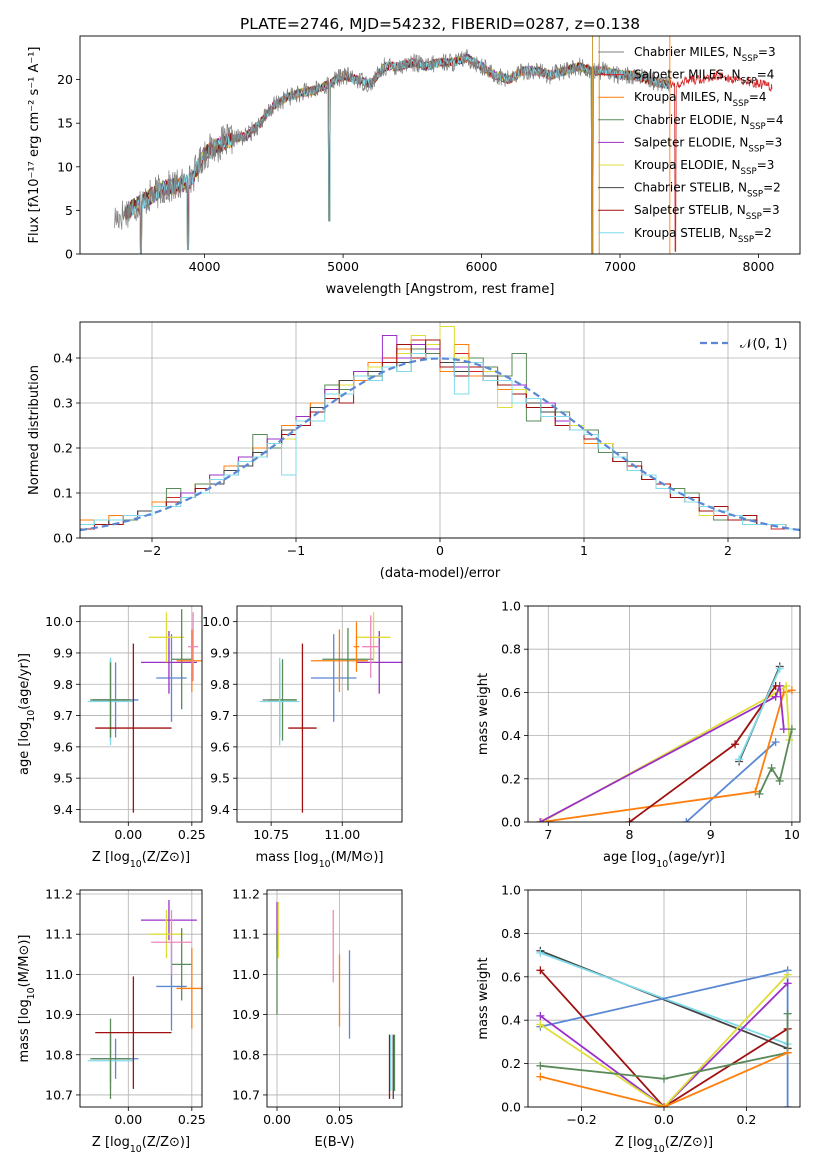 The width and height of the screenshot is (819, 1170). I want to click on x-tick-label: 10.75, so click(271, 834).